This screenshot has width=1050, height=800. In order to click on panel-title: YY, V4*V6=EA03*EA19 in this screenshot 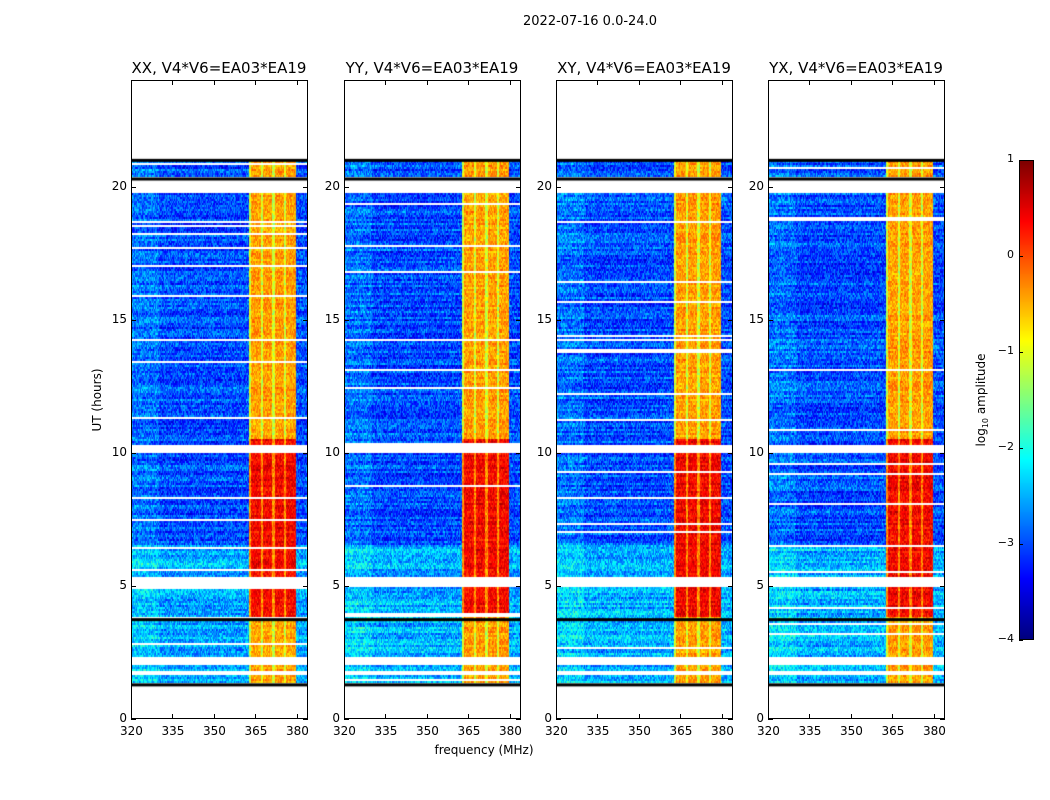, I will do `click(432, 68)`.